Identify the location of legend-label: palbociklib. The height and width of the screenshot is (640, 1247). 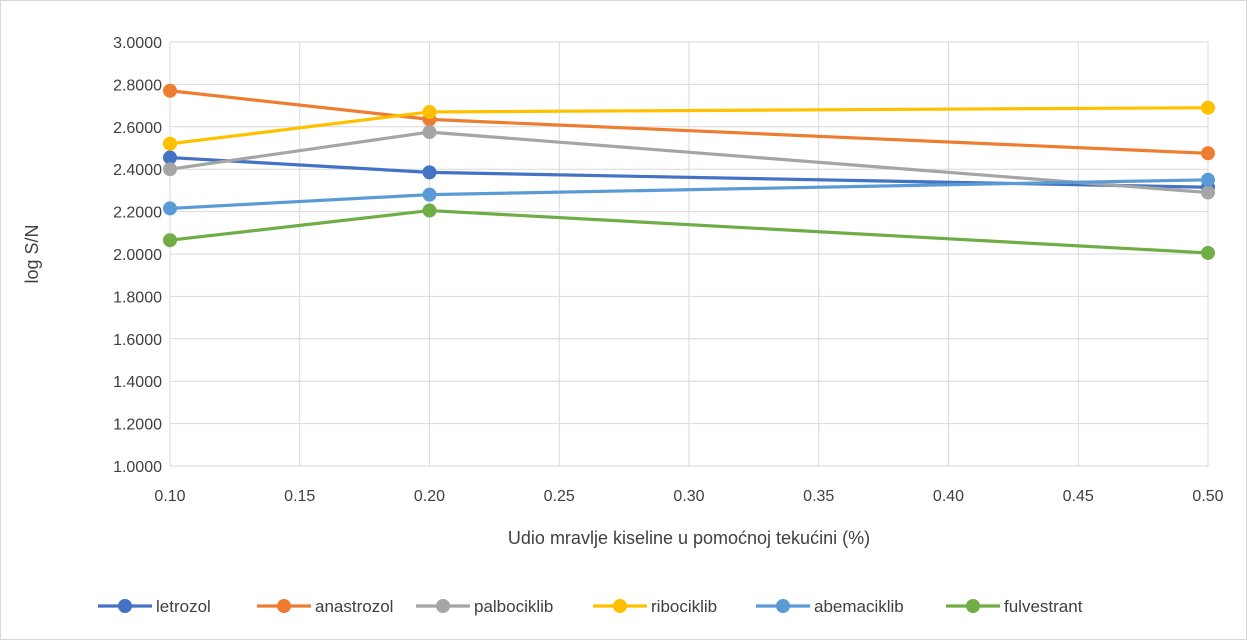
(513, 606).